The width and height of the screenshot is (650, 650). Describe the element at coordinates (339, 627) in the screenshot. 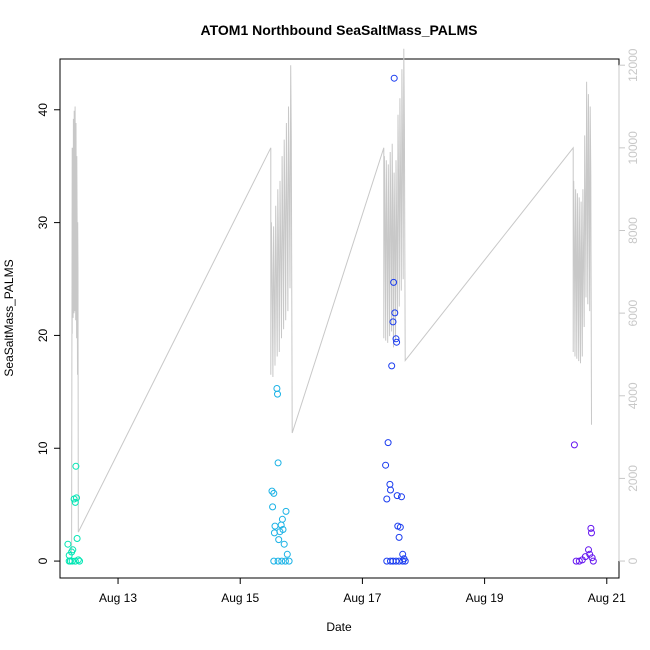

I see `x-axis-label: Date` at that location.